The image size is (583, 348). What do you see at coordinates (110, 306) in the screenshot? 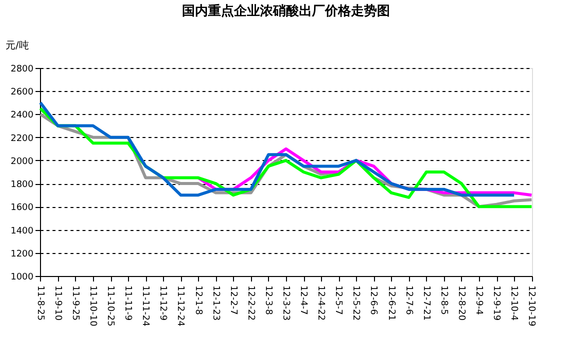
I see `x-tick-label: 11-10-25` at bounding box center [110, 306].